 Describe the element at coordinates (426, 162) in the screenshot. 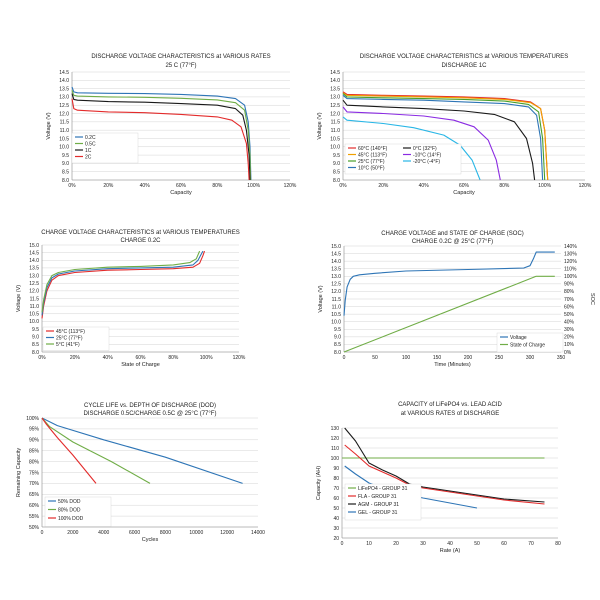

I see `legend-label: -20°C (-4°F)` at that location.